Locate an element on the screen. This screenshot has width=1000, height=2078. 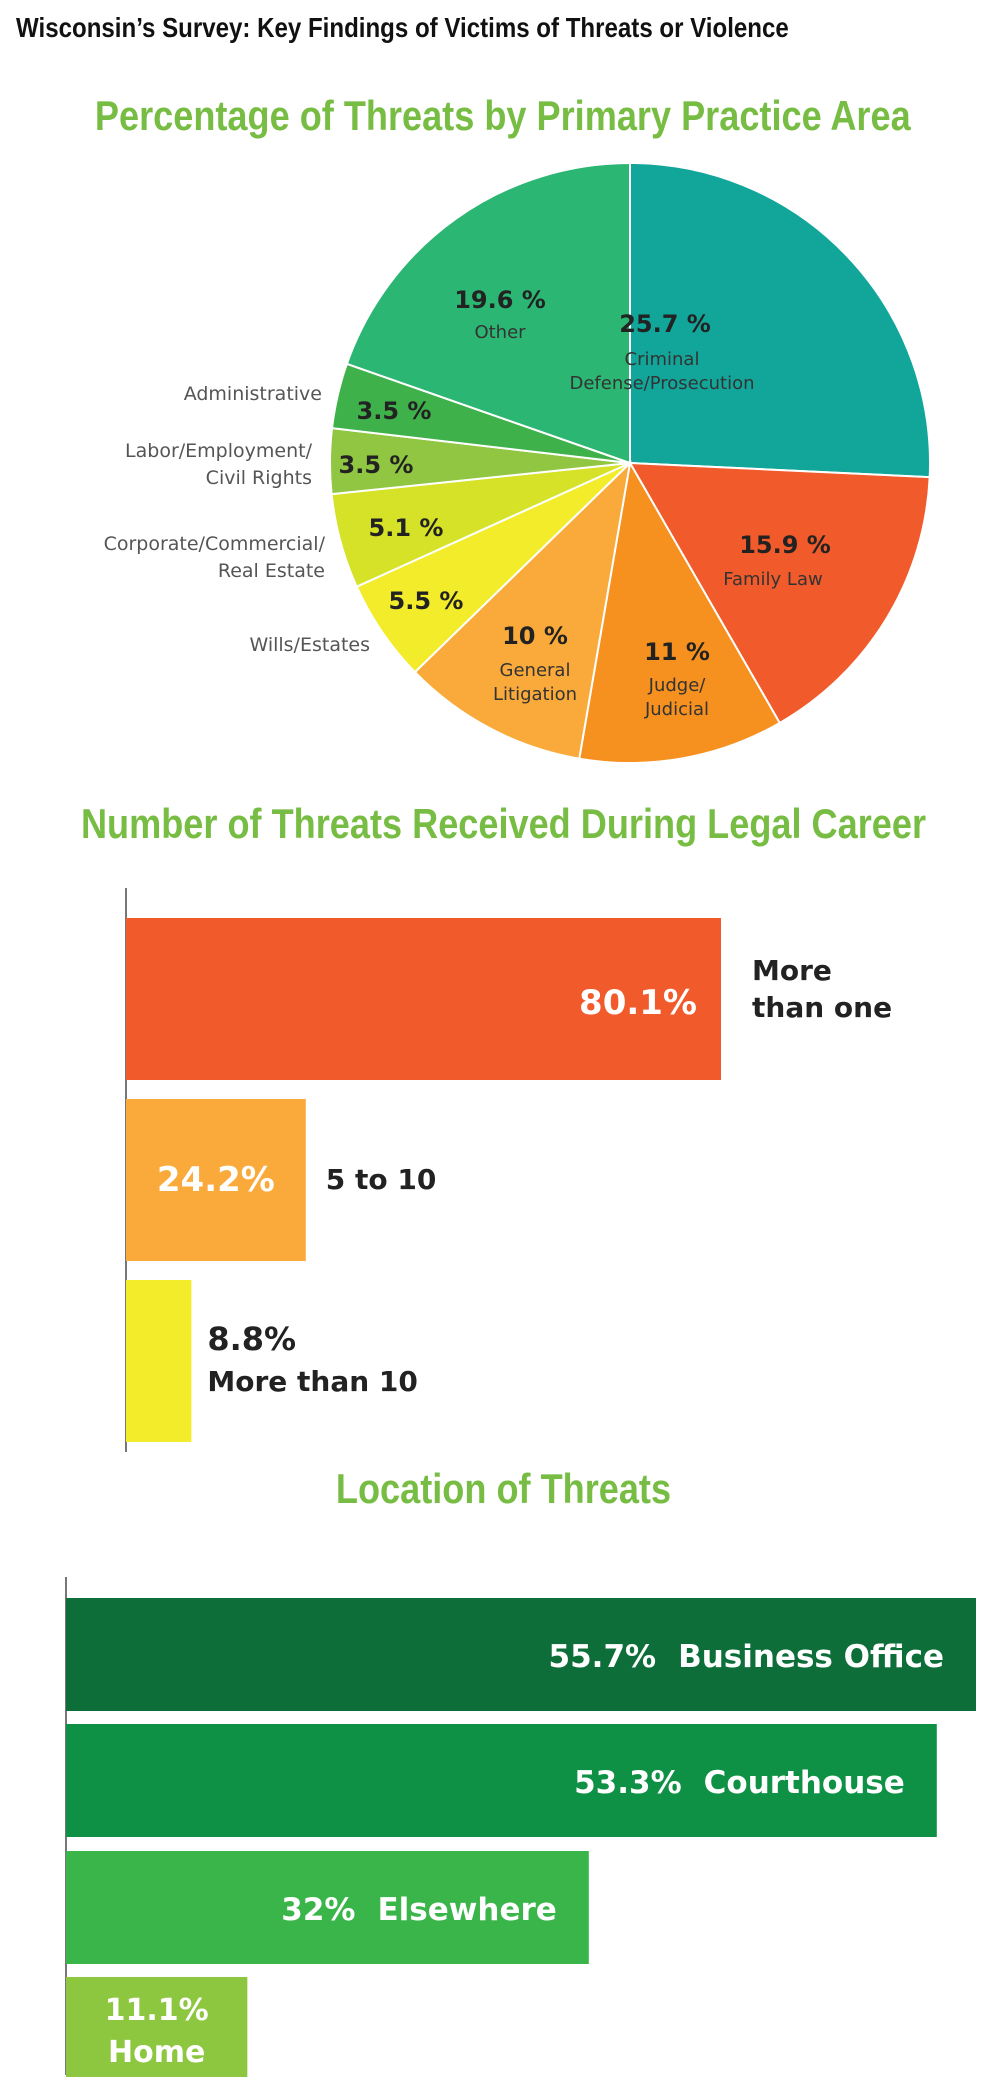
bar-value-label: 53.3% is located at coordinates (628, 1783).